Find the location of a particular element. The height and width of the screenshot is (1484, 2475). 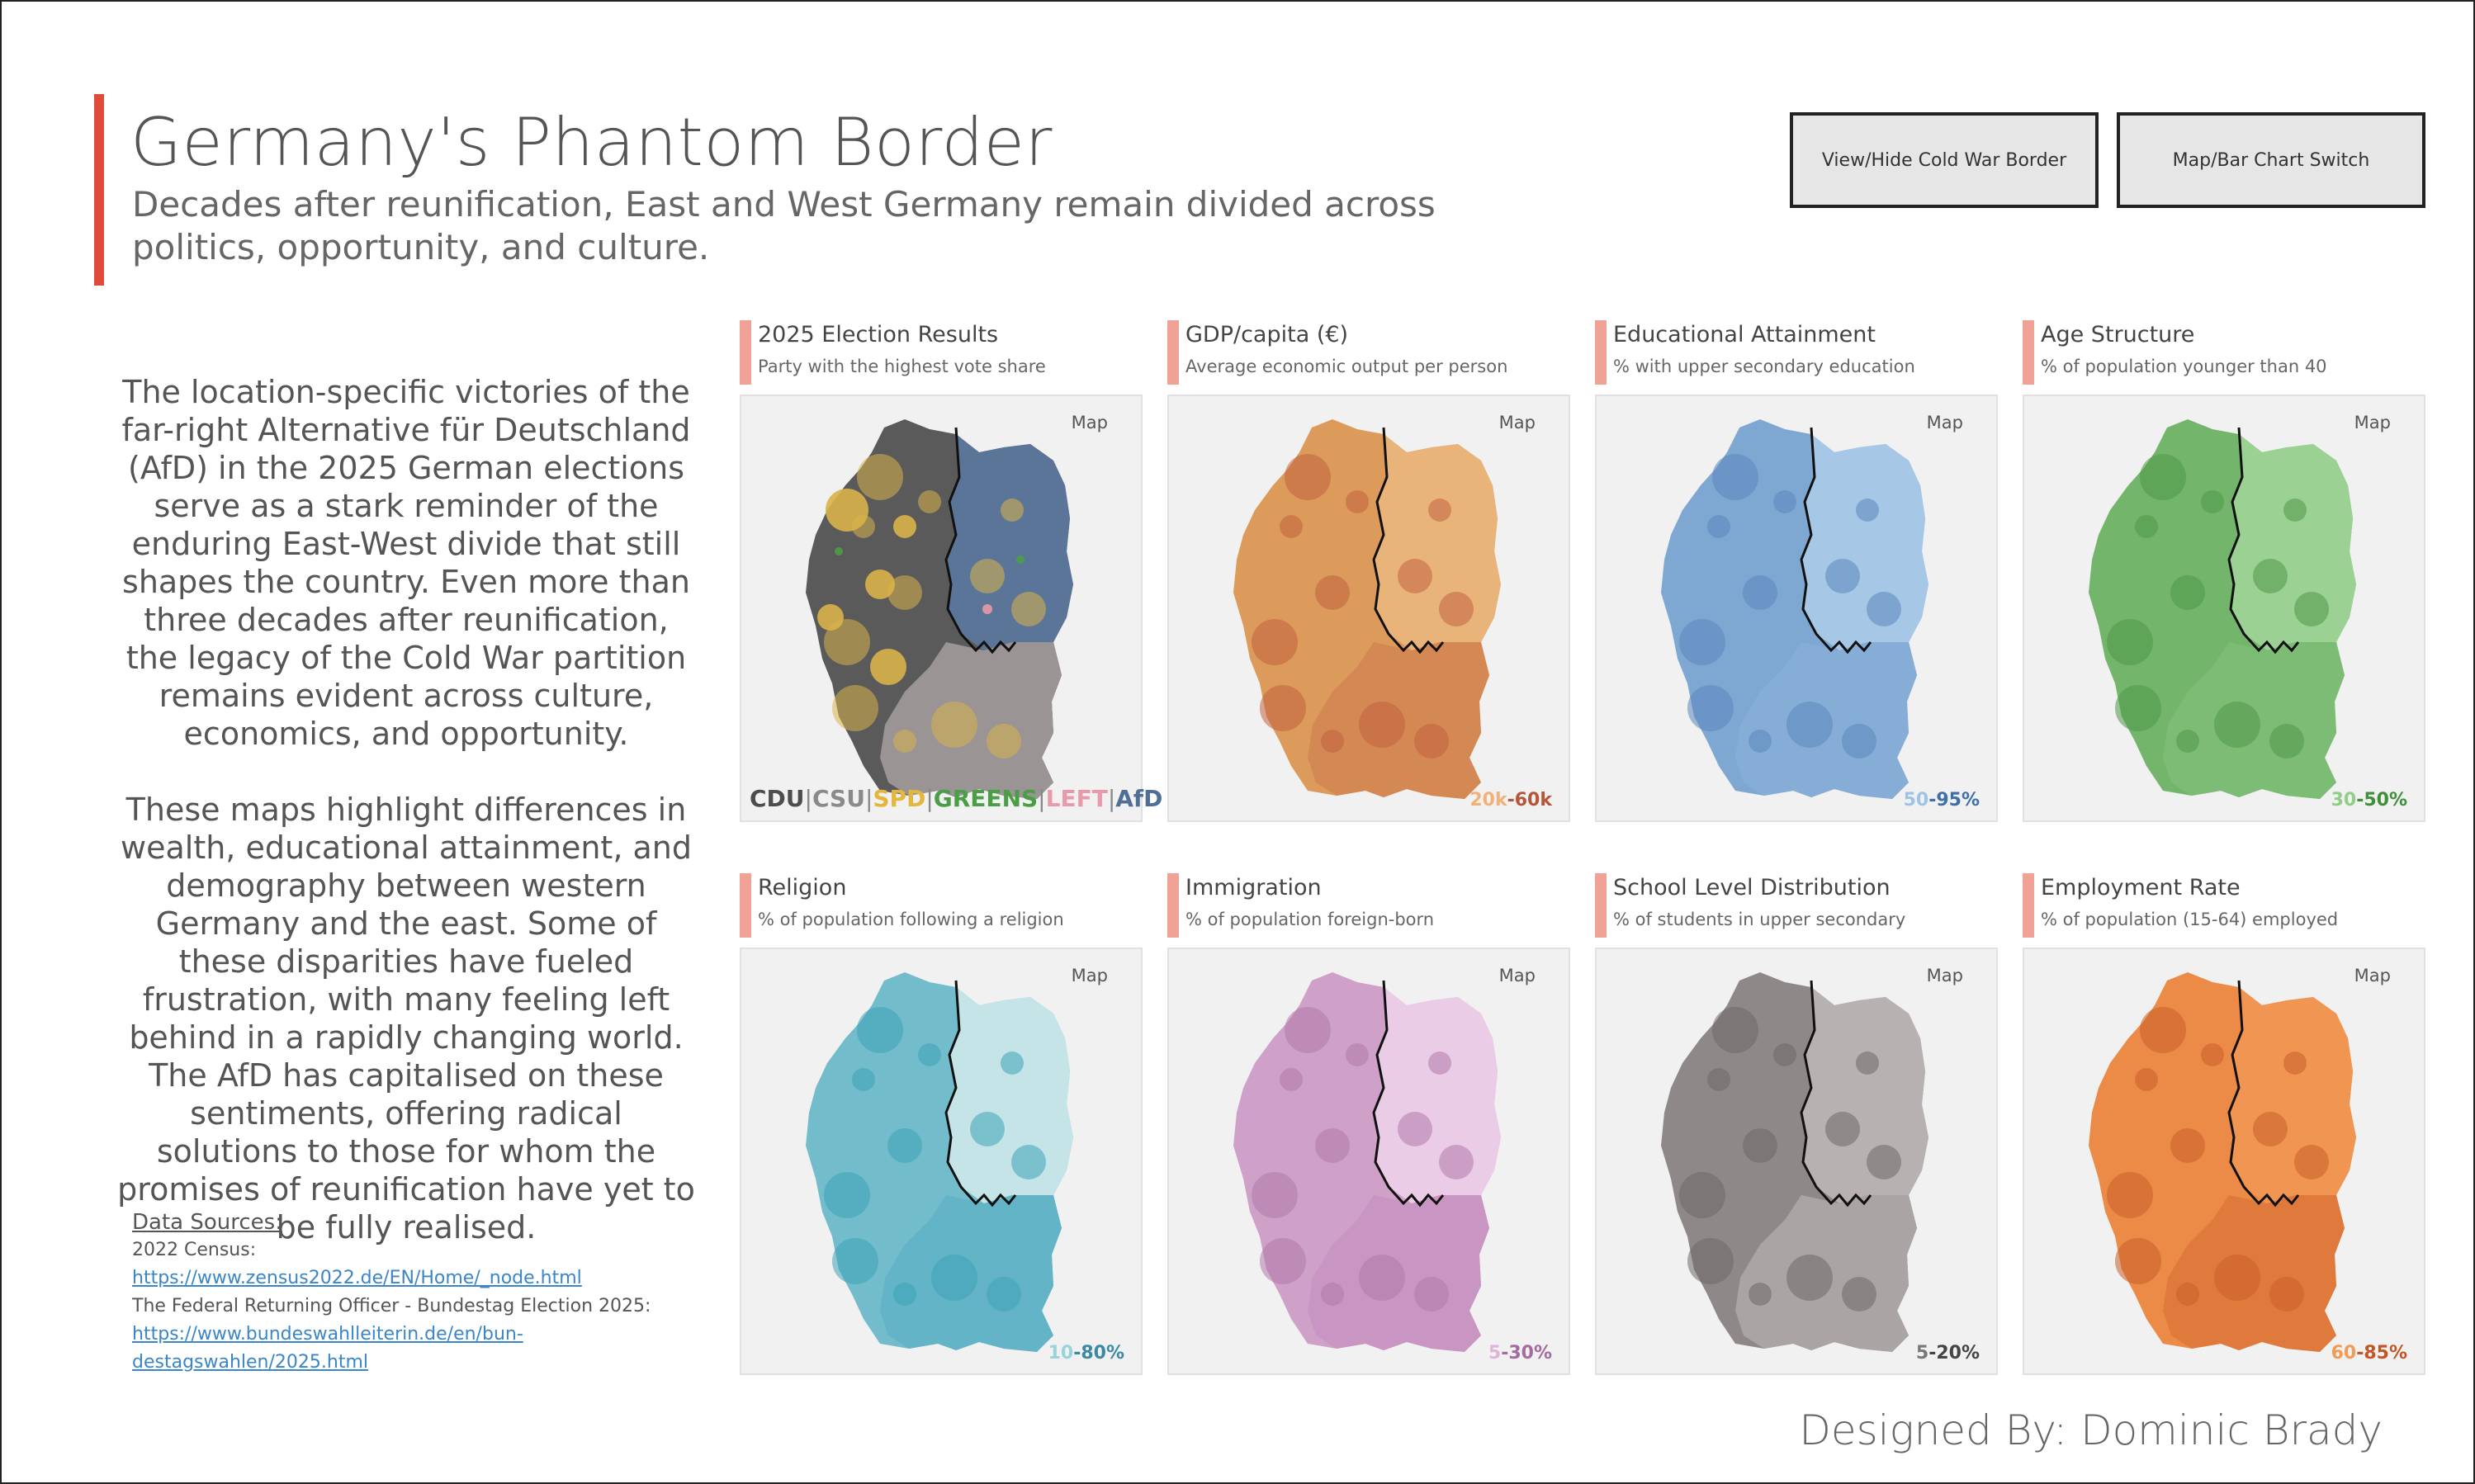

range-low: 5 is located at coordinates (1922, 1353).